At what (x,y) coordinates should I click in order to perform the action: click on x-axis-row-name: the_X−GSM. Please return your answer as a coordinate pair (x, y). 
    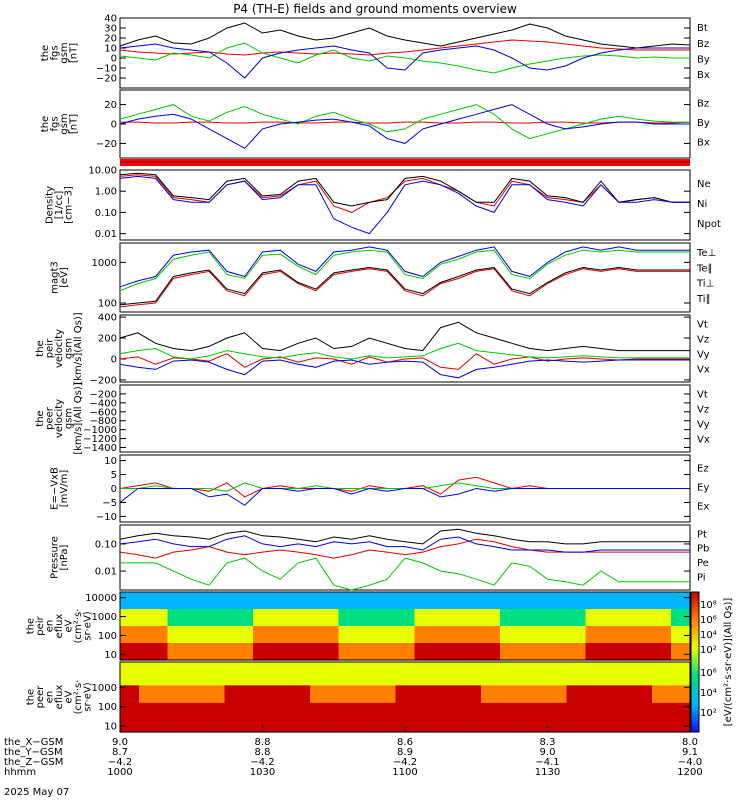
    Looking at the image, I should click on (33, 742).